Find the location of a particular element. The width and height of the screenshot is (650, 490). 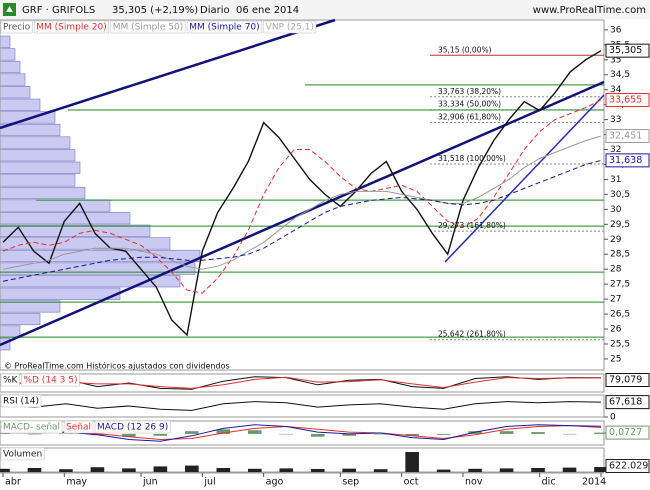

x-tick-label: jun is located at coordinates (150, 482).